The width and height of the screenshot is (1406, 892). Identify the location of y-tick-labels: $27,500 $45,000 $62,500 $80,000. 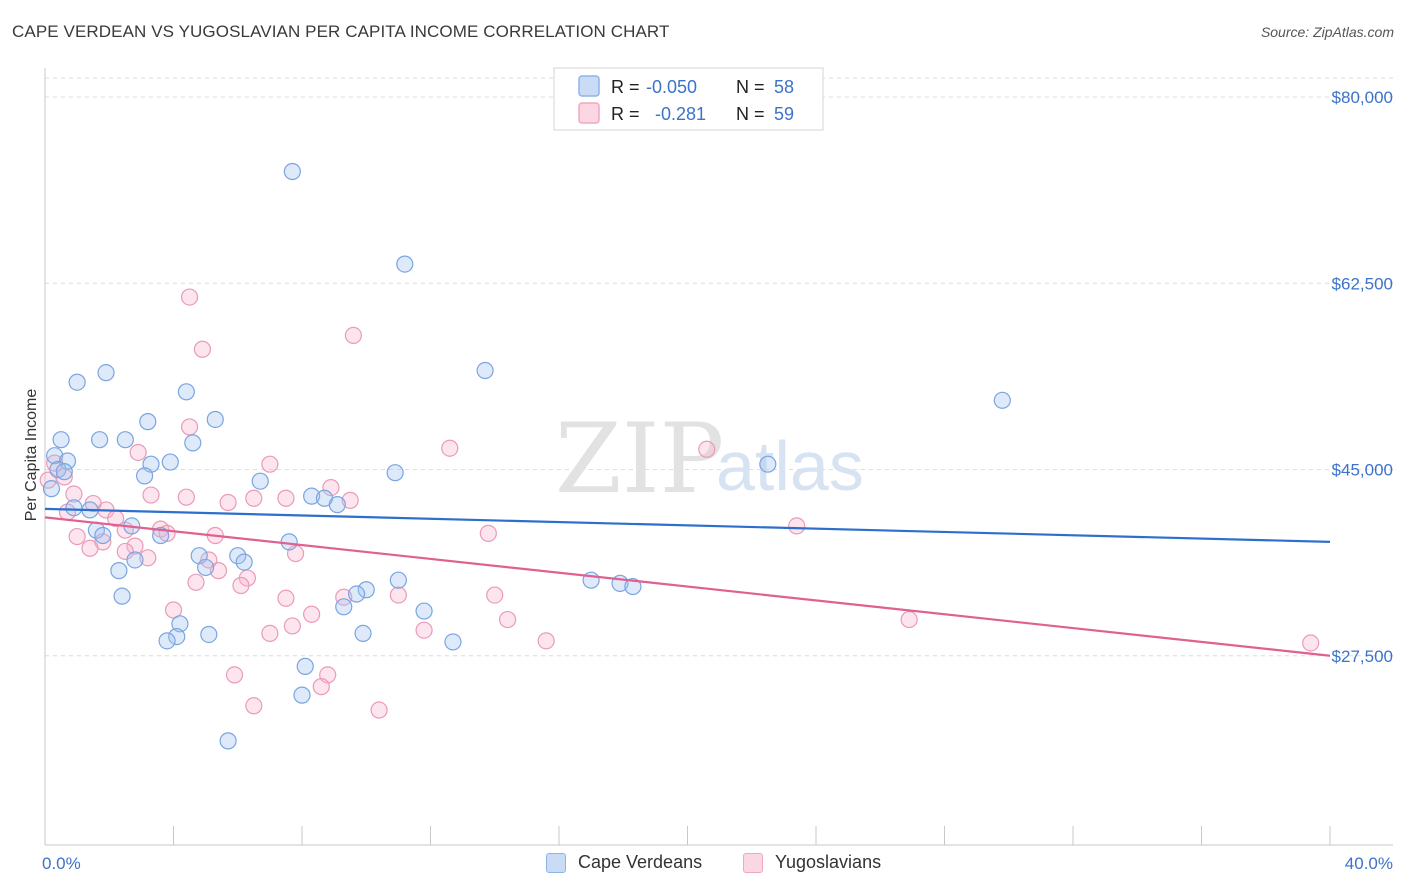
(1362, 377).